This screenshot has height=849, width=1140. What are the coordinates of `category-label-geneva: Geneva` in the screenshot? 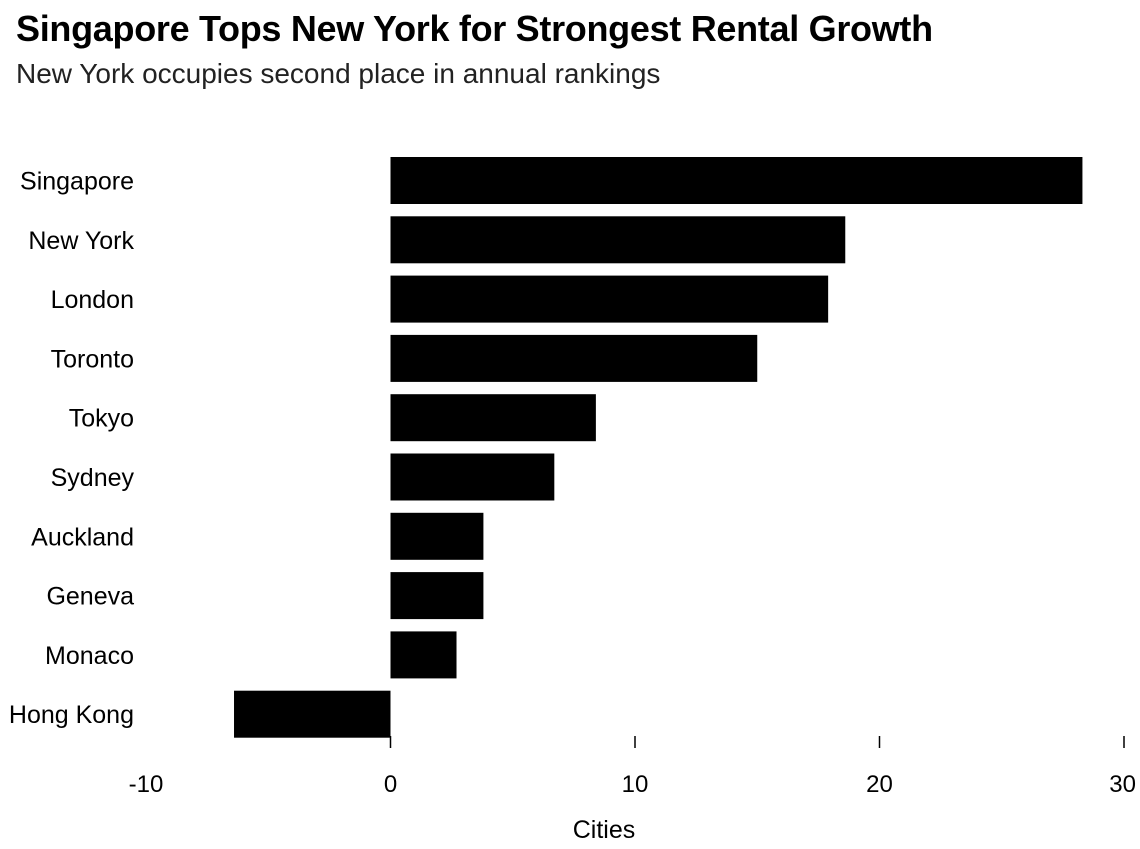 It's located at (90, 597).